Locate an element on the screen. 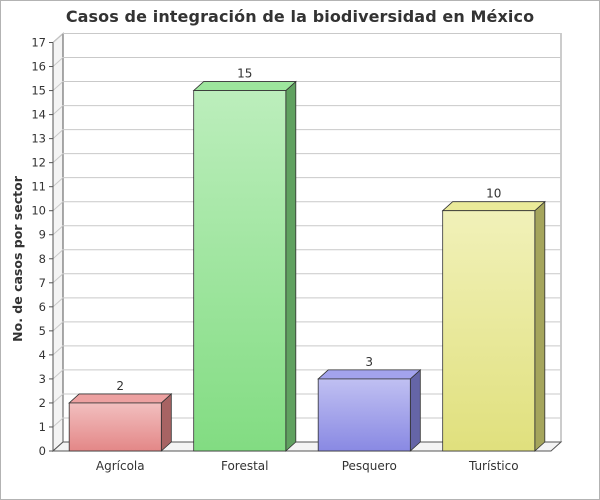 The width and height of the screenshot is (600, 500). bar-pesquero is located at coordinates (369, 410).